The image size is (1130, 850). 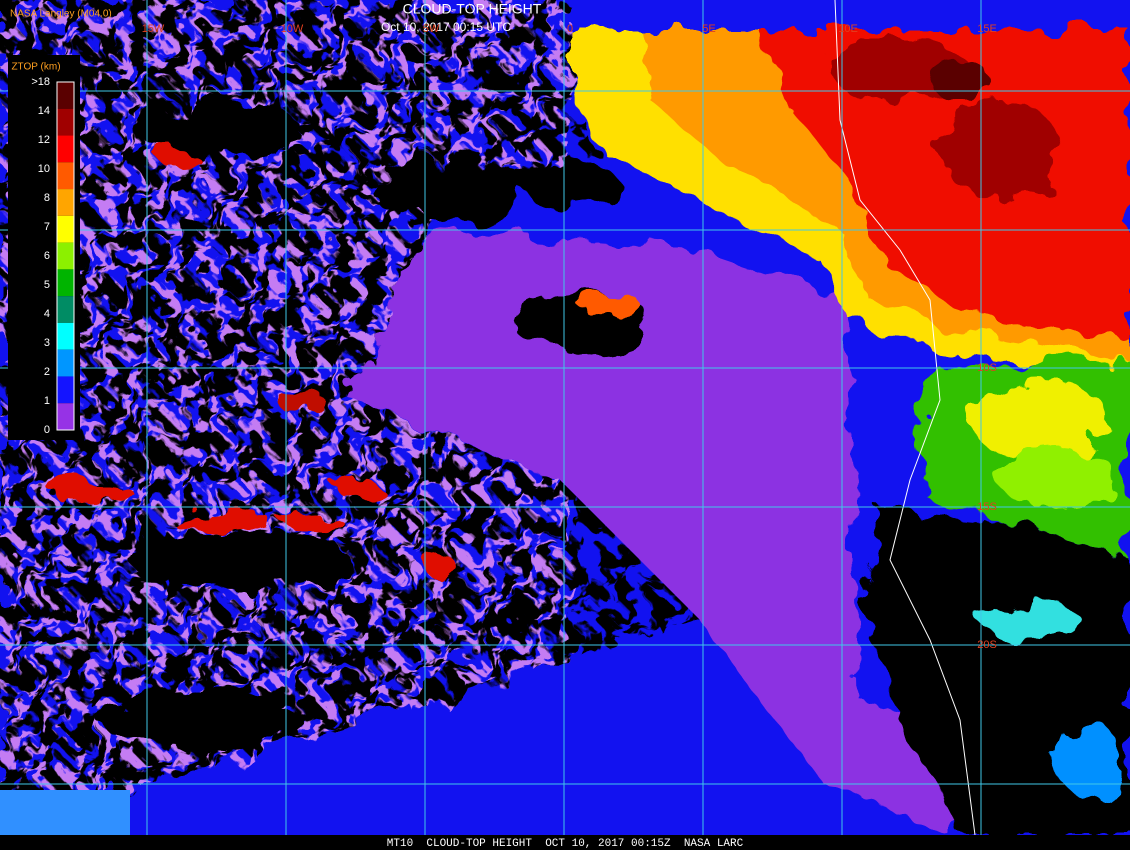 What do you see at coordinates (65, 812) in the screenshot?
I see `low-cloud-region` at bounding box center [65, 812].